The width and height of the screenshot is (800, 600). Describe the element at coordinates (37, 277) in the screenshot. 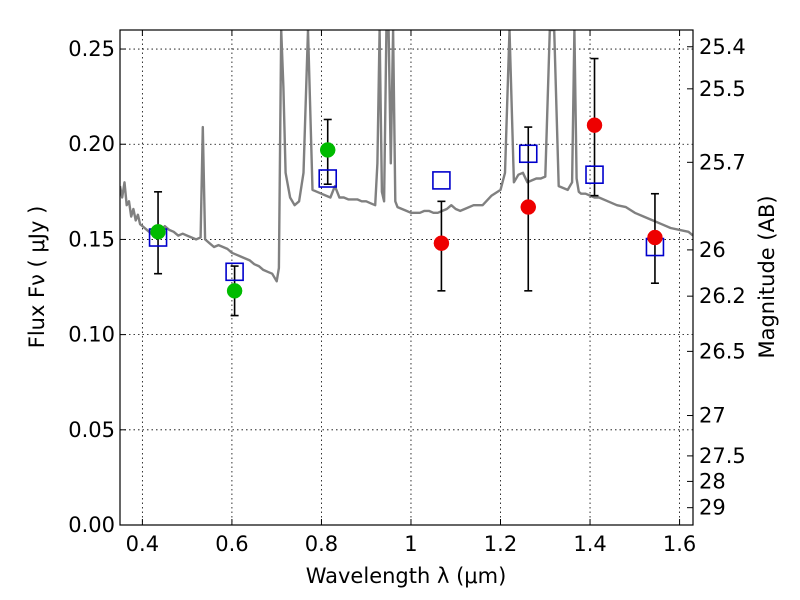

I see `y-axis-label: Flux Fν ( μJy )` at that location.